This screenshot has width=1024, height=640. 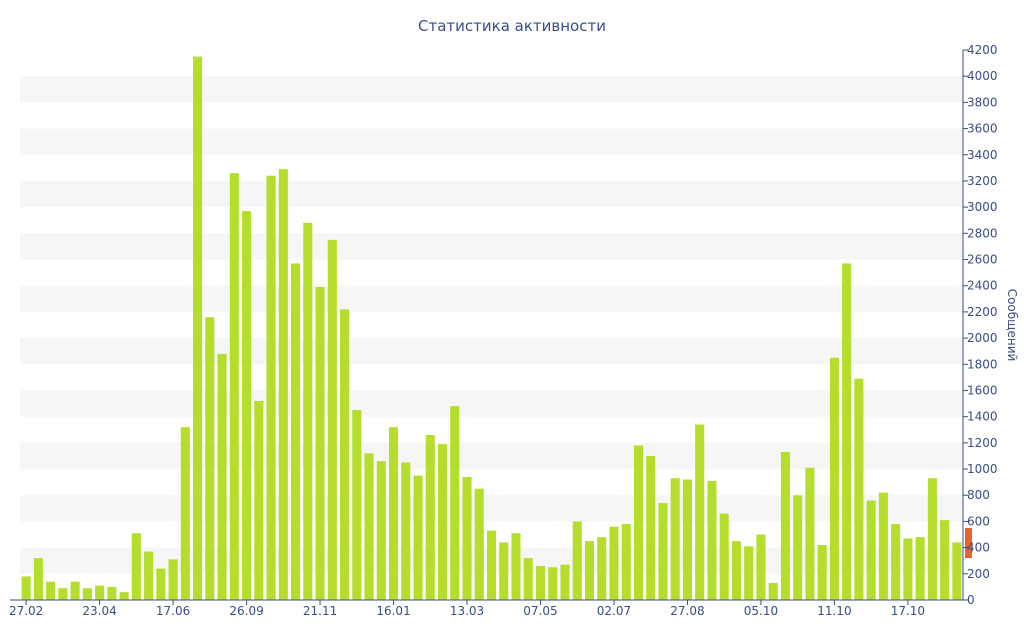 I want to click on y-tick-label: 1200, so click(x=982, y=443).